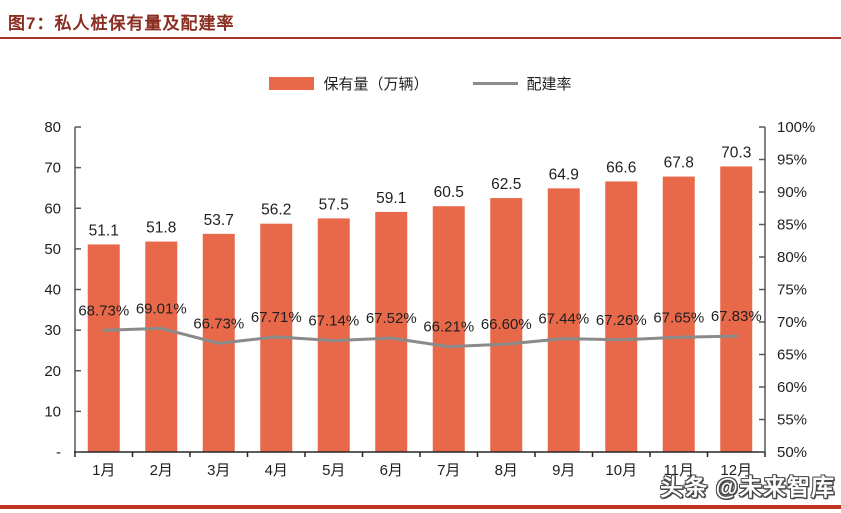 This screenshot has height=513, width=841. Describe the element at coordinates (58, 452) in the screenshot. I see `left-axis-label: -` at that location.